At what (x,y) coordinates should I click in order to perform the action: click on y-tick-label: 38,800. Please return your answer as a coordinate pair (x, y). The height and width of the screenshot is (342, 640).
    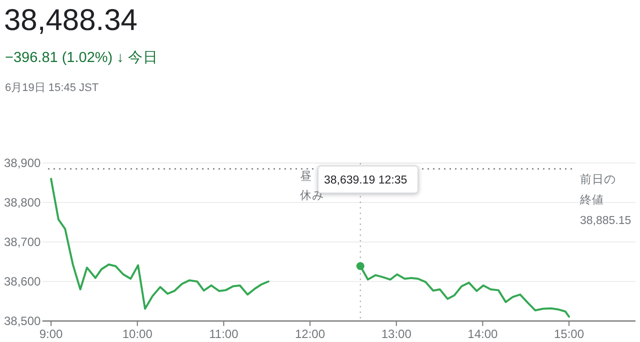
    Looking at the image, I should click on (23, 203).